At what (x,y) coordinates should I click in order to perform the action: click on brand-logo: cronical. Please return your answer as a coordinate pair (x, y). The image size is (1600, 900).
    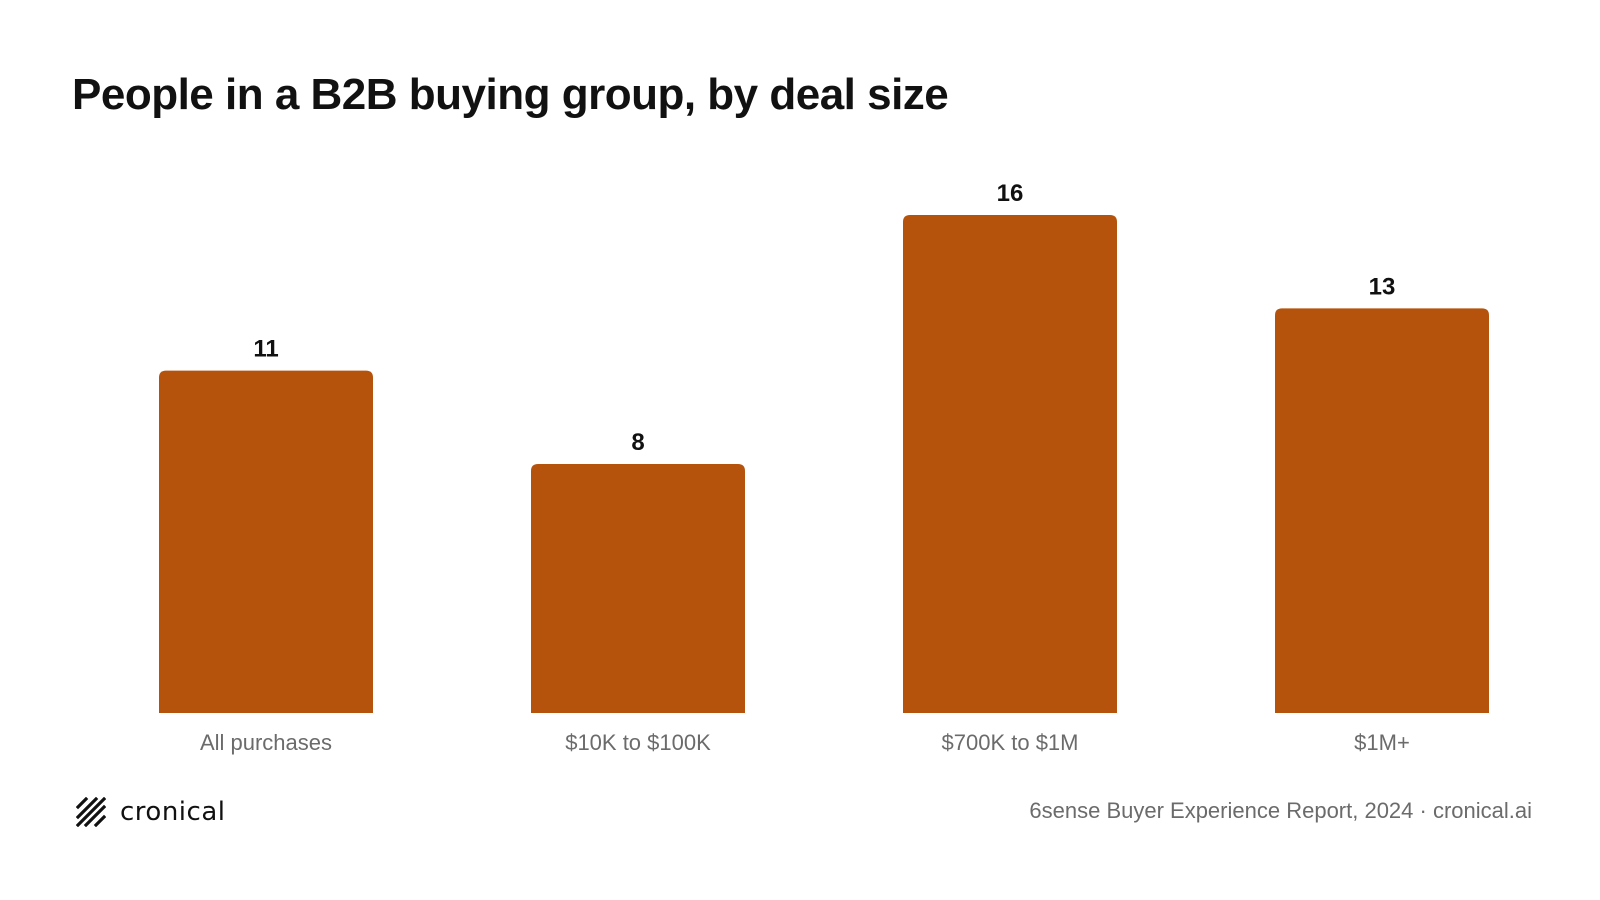
    Looking at the image, I should click on (150, 812).